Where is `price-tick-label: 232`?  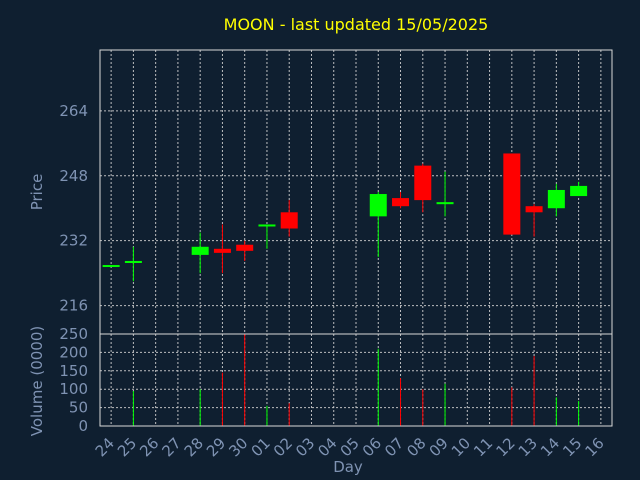
price-tick-label: 232 is located at coordinates (73, 241).